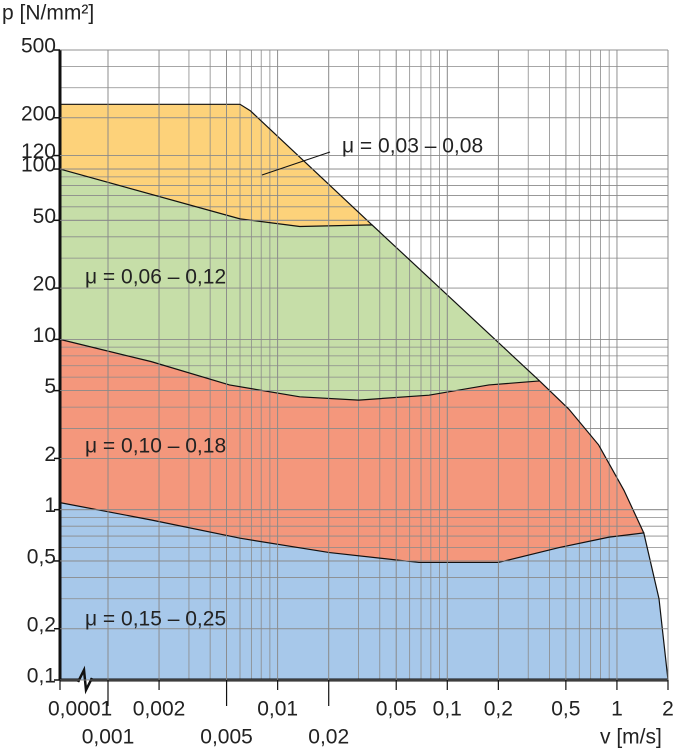 The width and height of the screenshot is (674, 755). Describe the element at coordinates (617, 709) in the screenshot. I see `x-tick-label: 1` at that location.